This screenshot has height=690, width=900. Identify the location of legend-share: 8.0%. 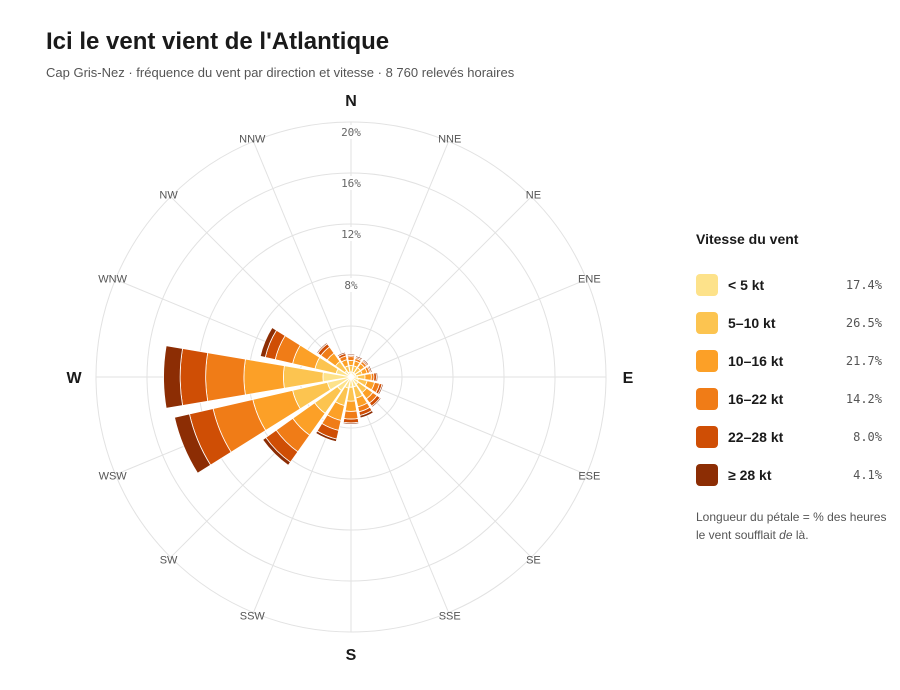
(867, 437).